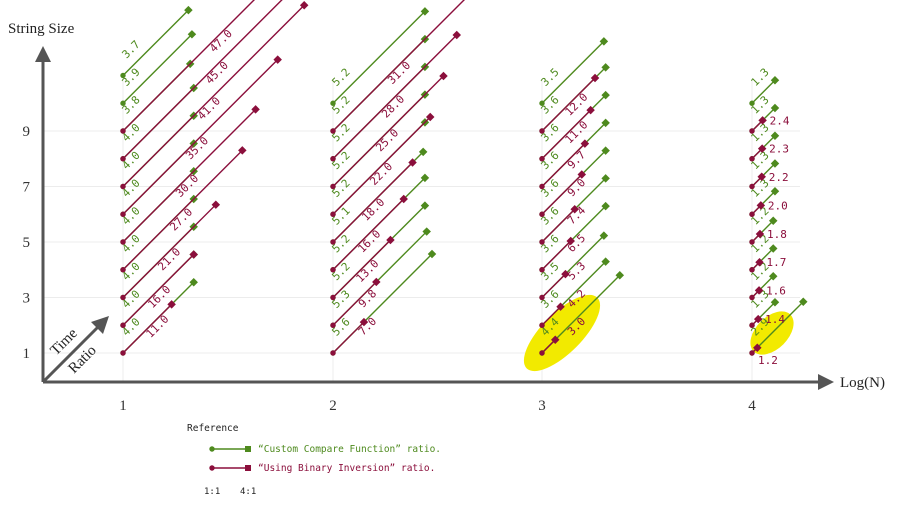 The height and width of the screenshot is (506, 900). What do you see at coordinates (248, 468) in the screenshot?
I see `legend-red-square` at bounding box center [248, 468].